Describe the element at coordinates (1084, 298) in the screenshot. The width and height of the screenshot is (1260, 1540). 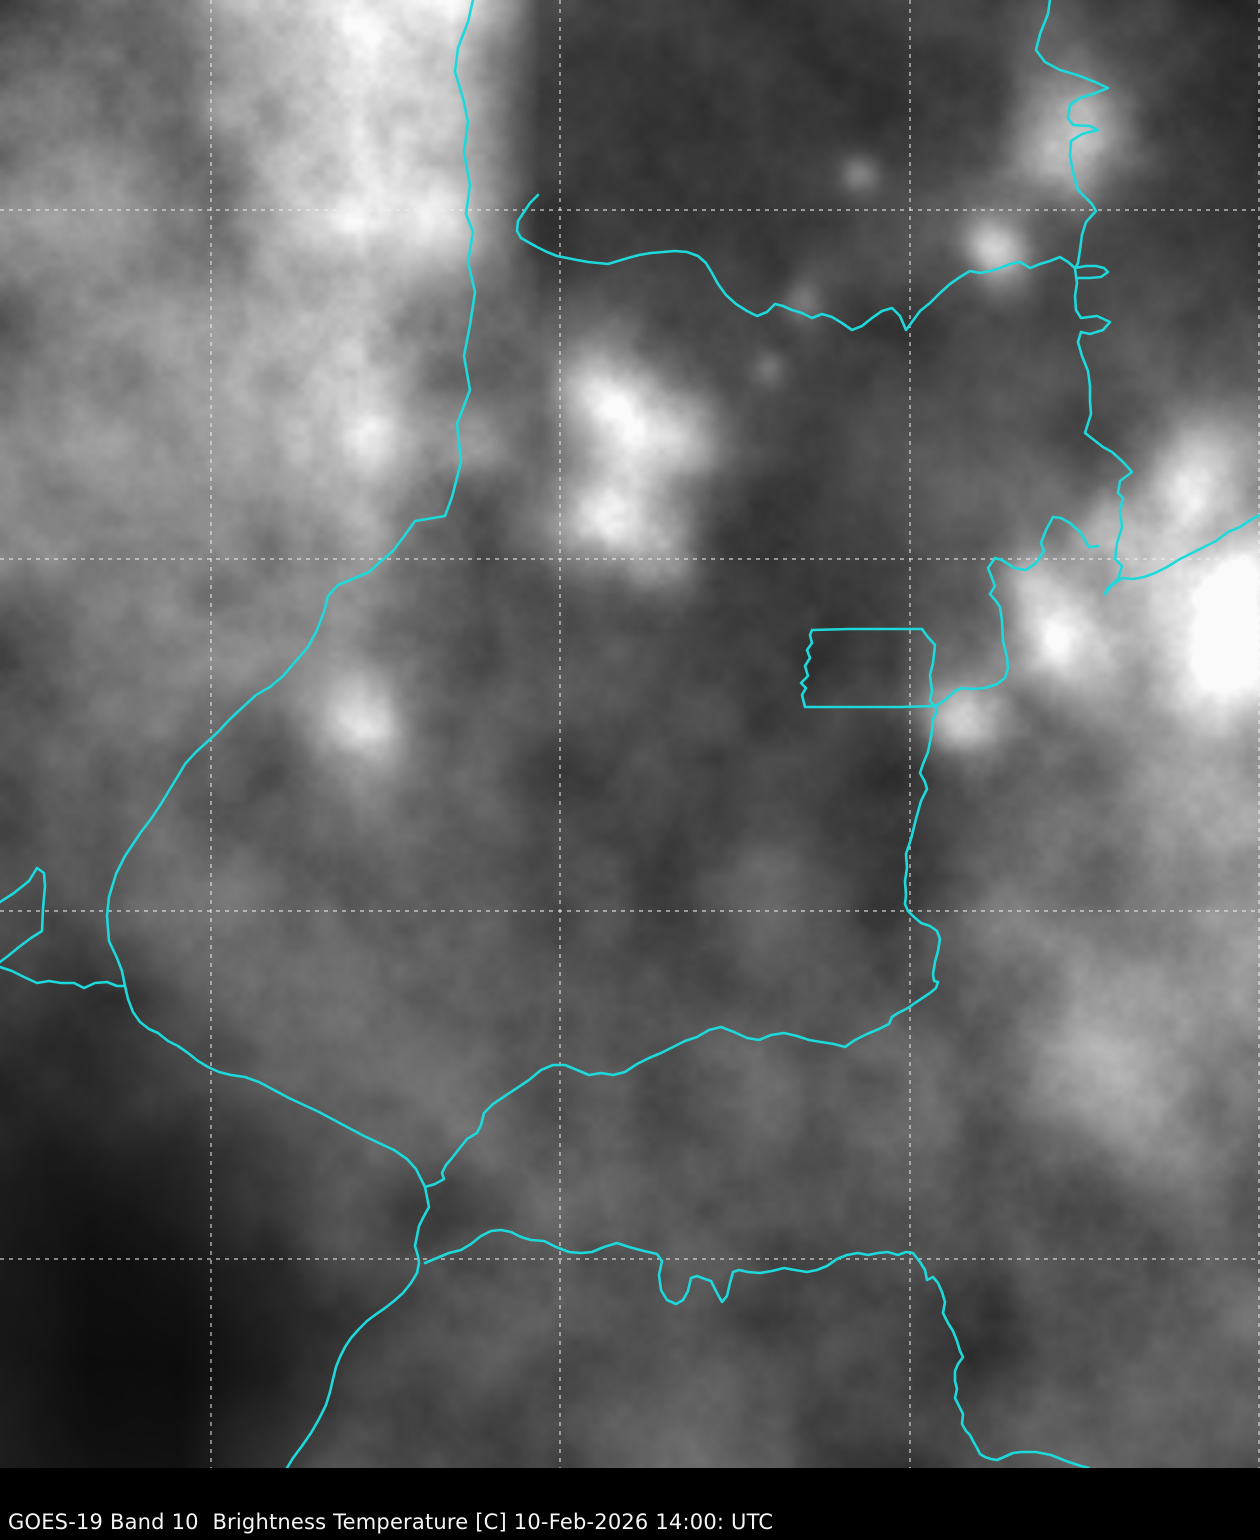
I see `border-line-river_north` at that location.